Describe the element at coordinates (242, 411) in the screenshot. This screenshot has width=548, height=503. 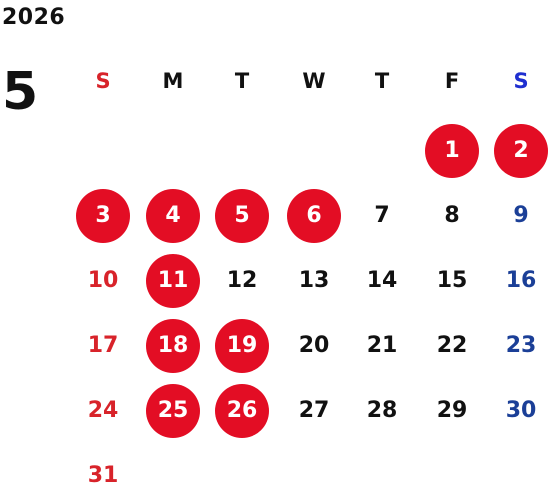
I see `day-cell-26: 26` at that location.